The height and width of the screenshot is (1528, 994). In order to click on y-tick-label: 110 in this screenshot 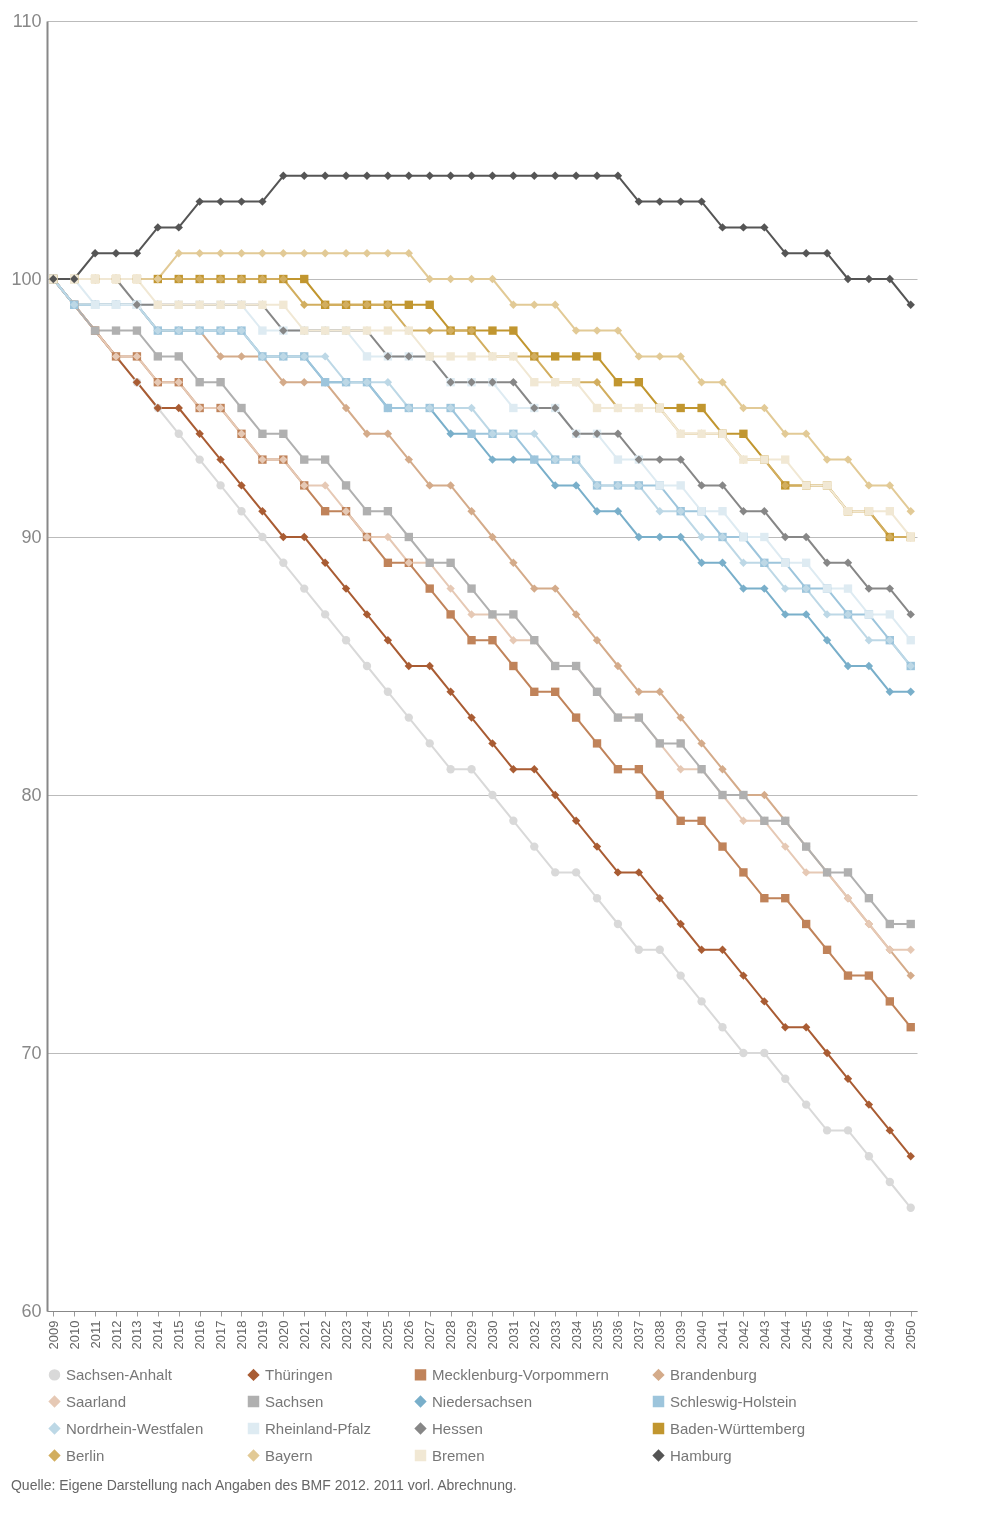, I will do `click(27, 20)`.